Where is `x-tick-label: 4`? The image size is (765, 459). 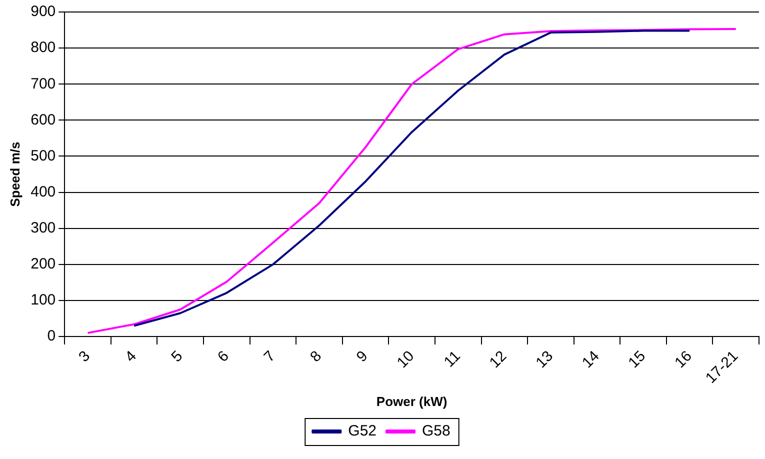
x-tick-label: 4 is located at coordinates (131, 357).